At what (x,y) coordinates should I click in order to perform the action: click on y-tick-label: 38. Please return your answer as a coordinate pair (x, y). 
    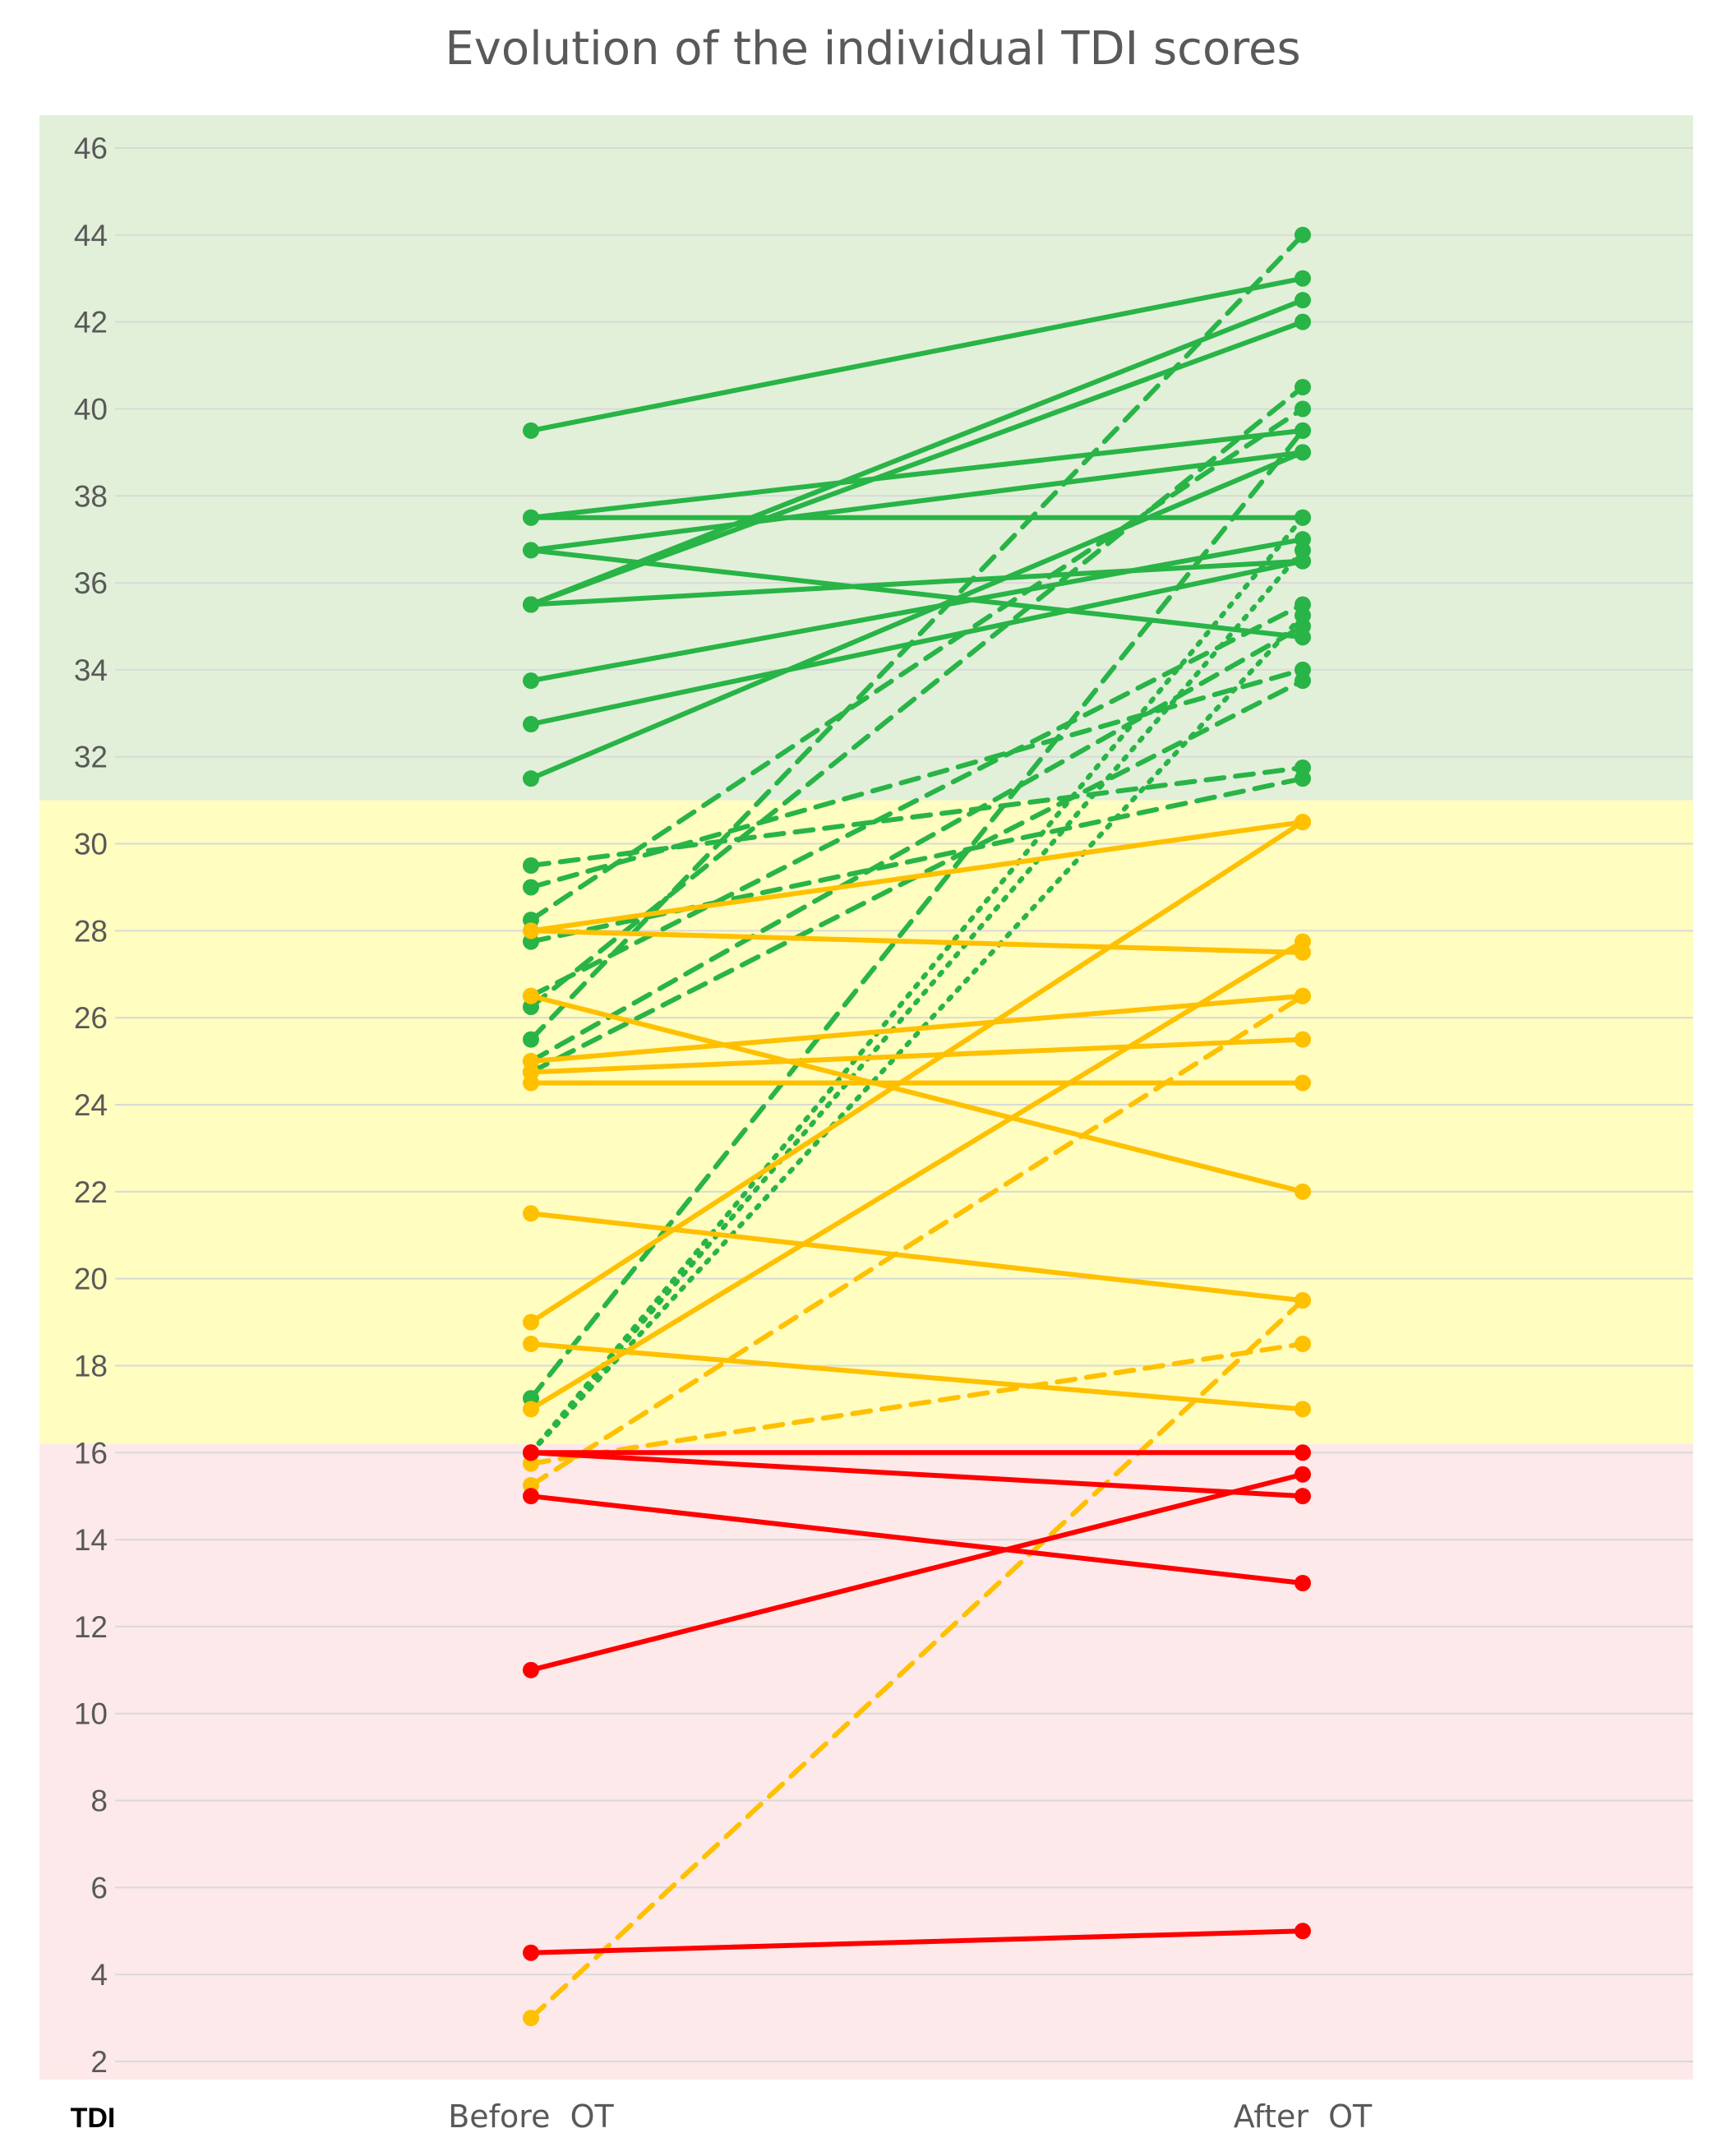
    Looking at the image, I should click on (91, 496).